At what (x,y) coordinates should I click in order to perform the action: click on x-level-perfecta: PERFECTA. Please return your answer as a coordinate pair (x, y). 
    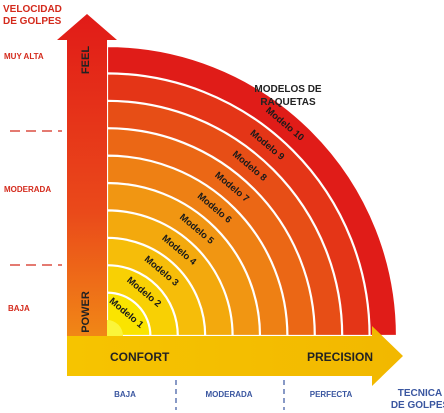
    Looking at the image, I should click on (331, 394).